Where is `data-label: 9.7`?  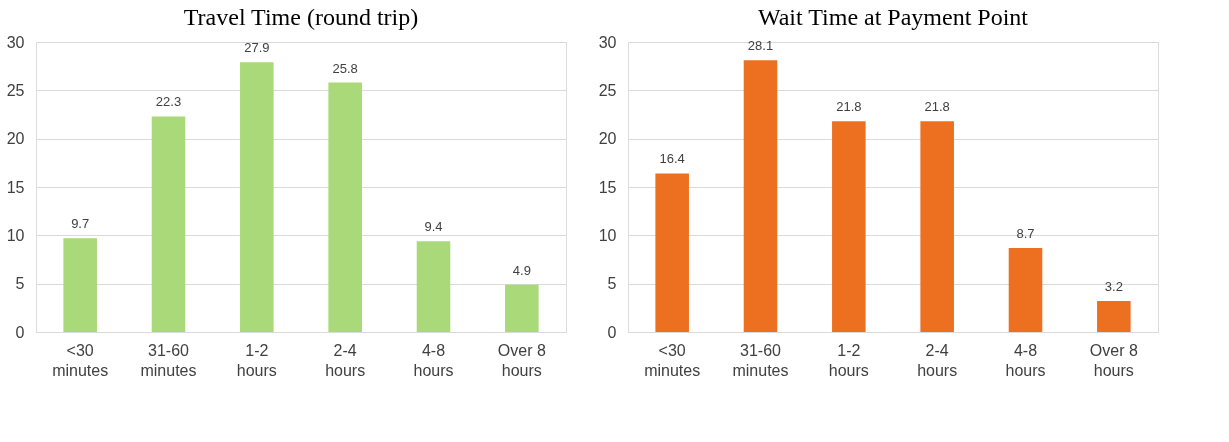 data-label: 9.7 is located at coordinates (80, 224).